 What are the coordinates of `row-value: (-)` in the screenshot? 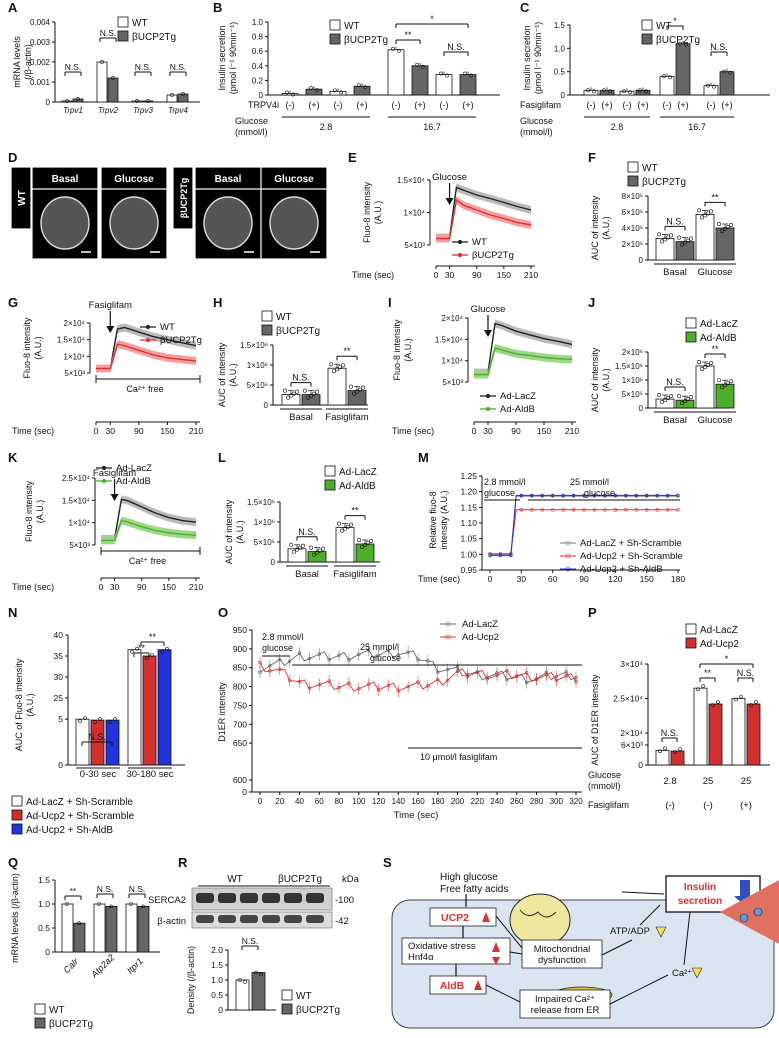 It's located at (444, 105).